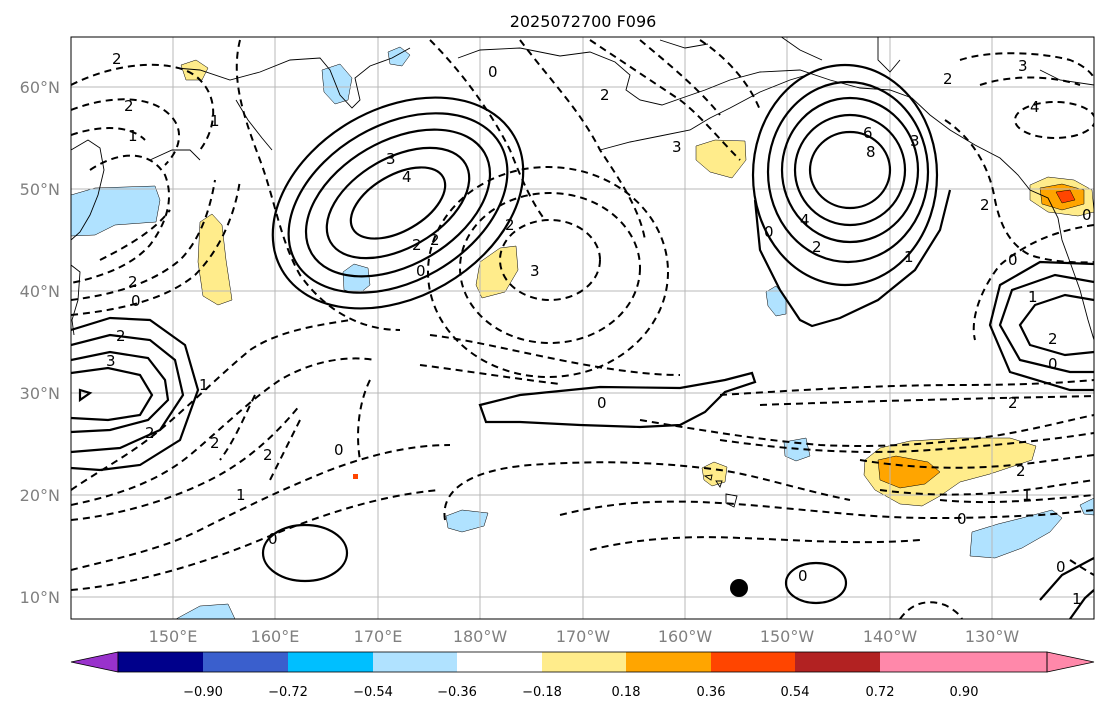  Describe the element at coordinates (457, 692) in the screenshot. I see `colorbar-tick: −0.36` at that location.